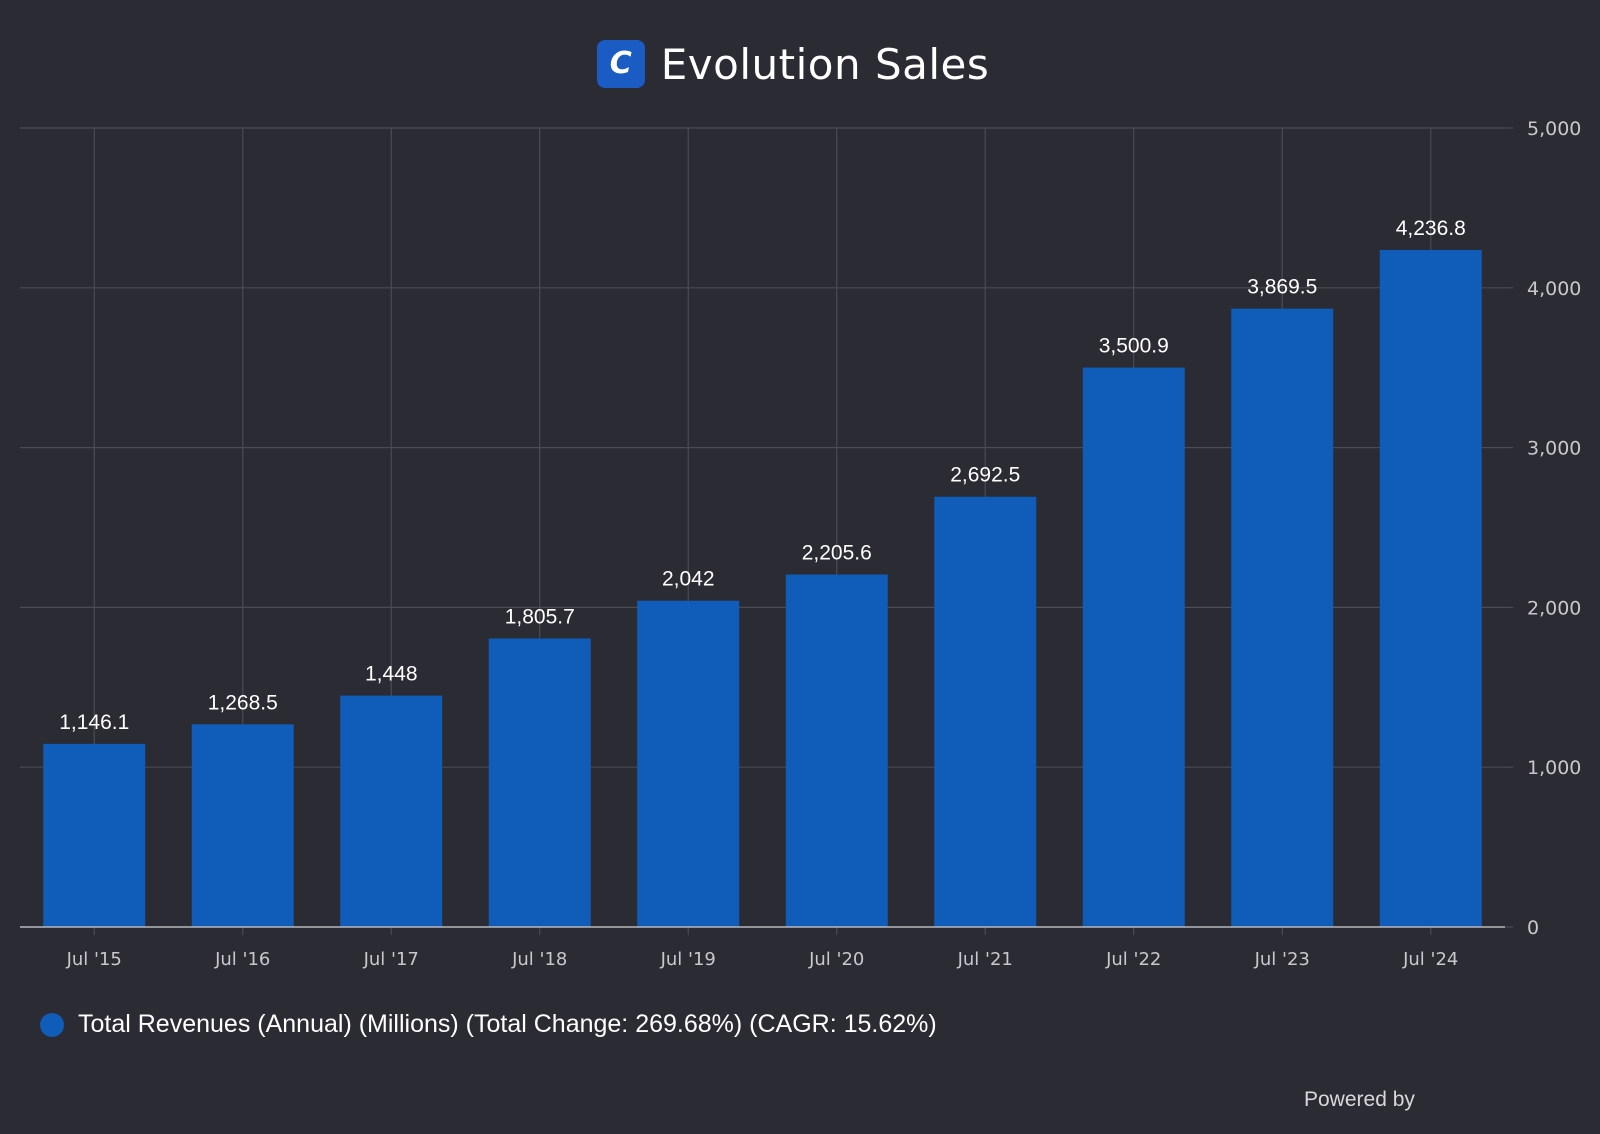 Image resolution: width=1600 pixels, height=1134 pixels. I want to click on x-tick-label: Jul '22, so click(1133, 959).